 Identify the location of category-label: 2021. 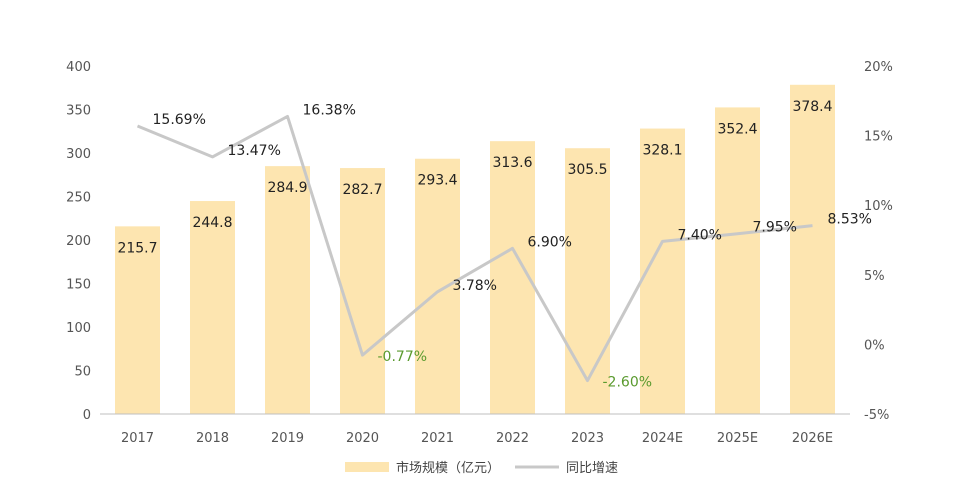
(437, 438).